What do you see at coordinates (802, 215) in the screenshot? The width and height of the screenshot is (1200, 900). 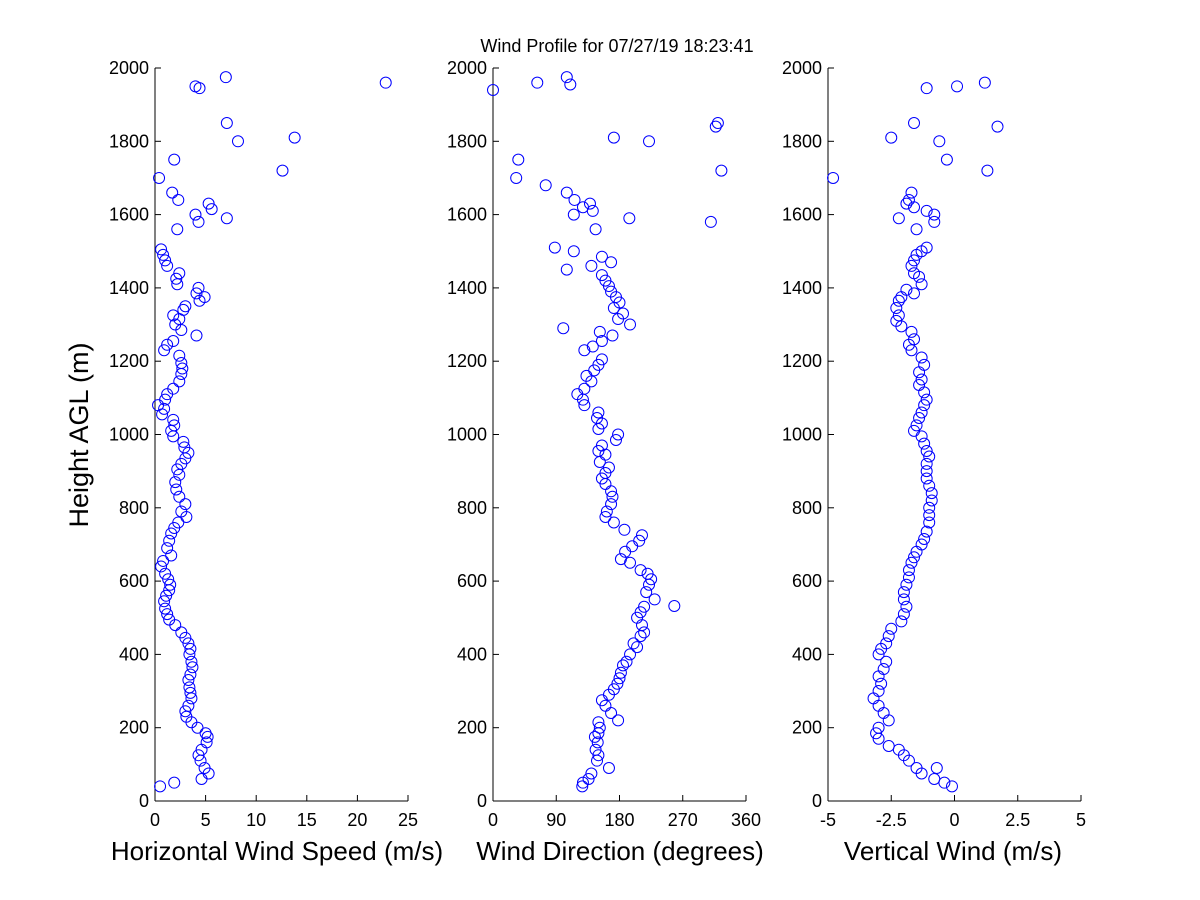 I see `vertical-y-tick-label: 1600` at bounding box center [802, 215].